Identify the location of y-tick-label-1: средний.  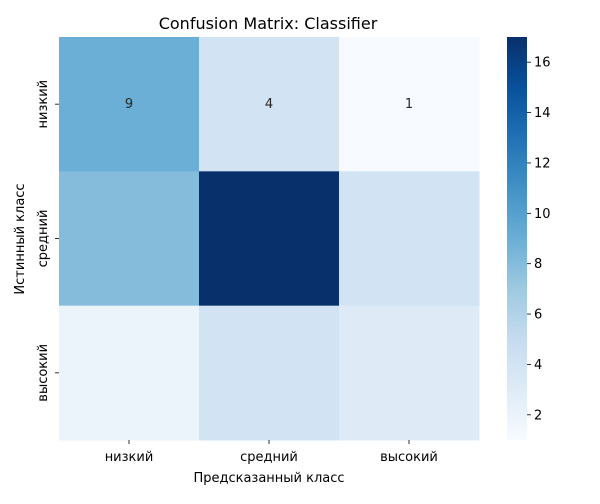
(43, 239).